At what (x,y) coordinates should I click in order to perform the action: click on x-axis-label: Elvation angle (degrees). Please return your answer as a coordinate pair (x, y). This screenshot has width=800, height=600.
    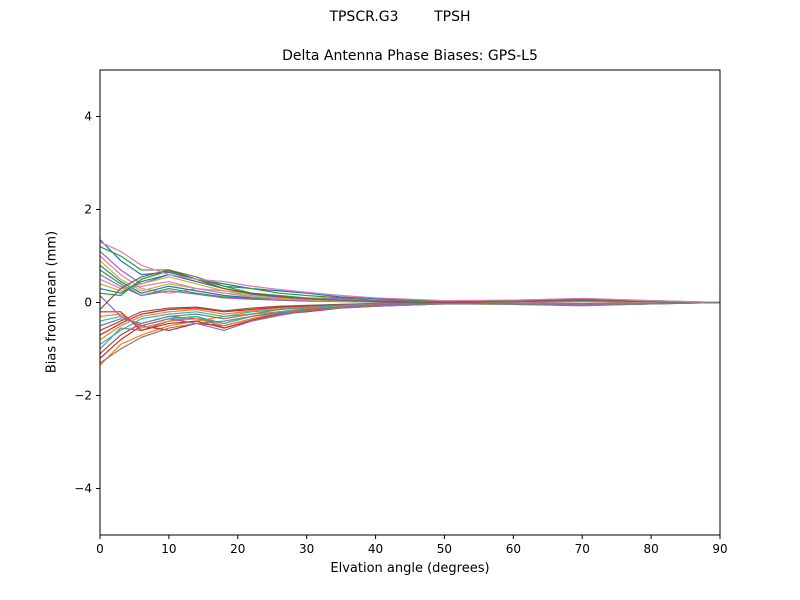
    Looking at the image, I should click on (410, 568).